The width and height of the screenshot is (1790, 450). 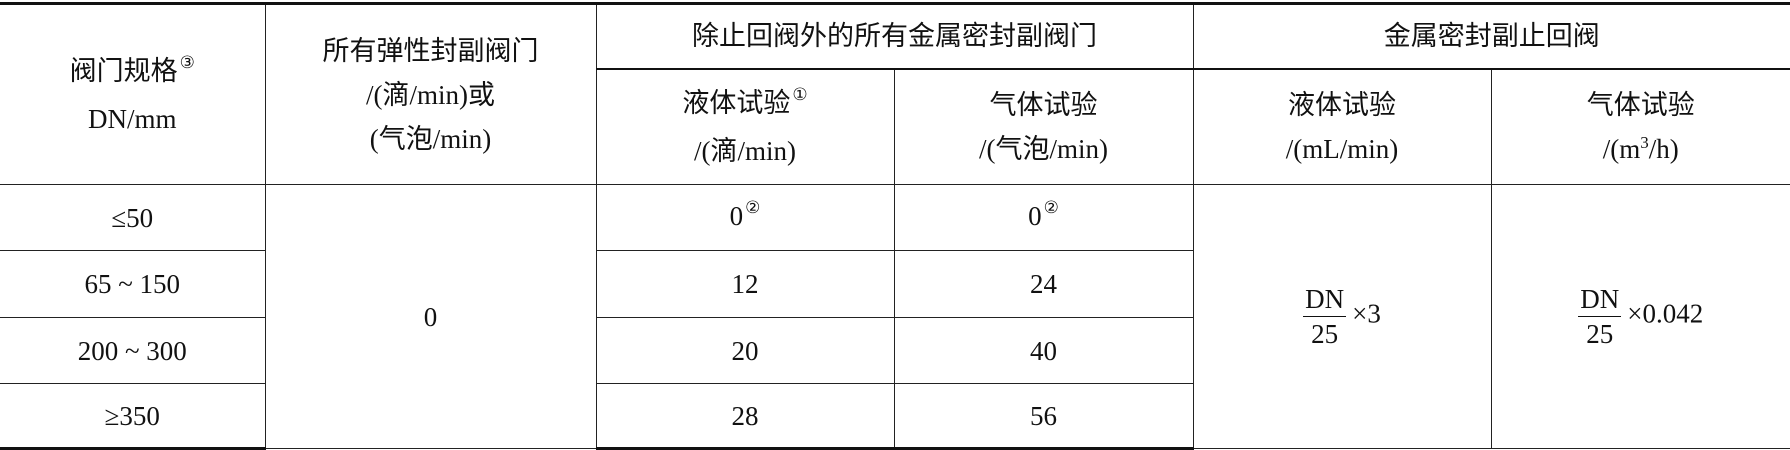 I want to click on table-row: ≥350 28 56, so click(x=895, y=416).